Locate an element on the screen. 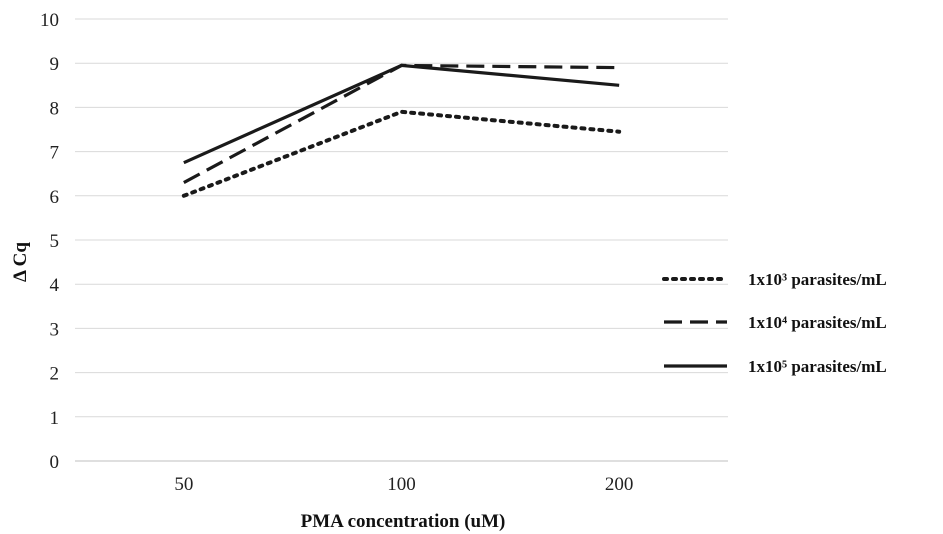  y-tick-label: 1 is located at coordinates (55, 418).